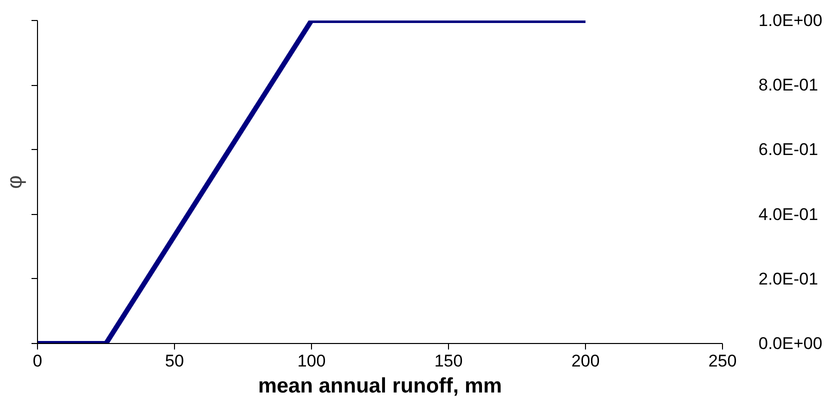 This screenshot has width=825, height=400. Describe the element at coordinates (788, 214) in the screenshot. I see `y-tick-label: 4.0E-01` at that location.